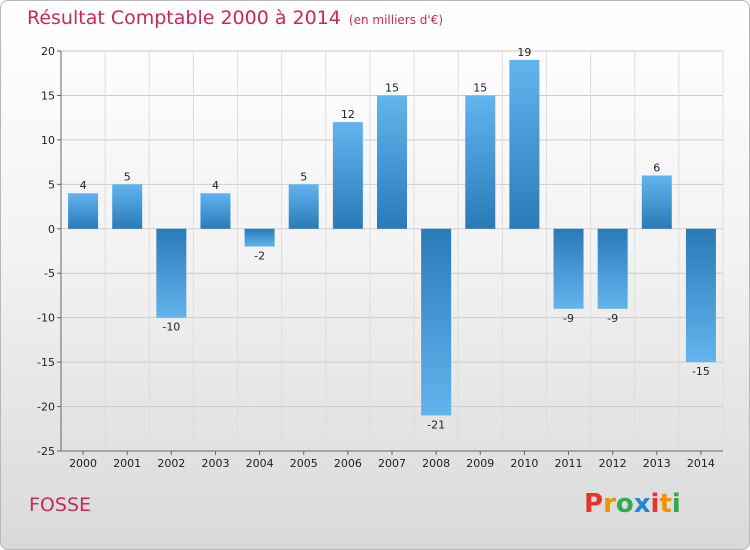 The image size is (750, 550). What do you see at coordinates (524, 144) in the screenshot?
I see `bar-2010` at bounding box center [524, 144].